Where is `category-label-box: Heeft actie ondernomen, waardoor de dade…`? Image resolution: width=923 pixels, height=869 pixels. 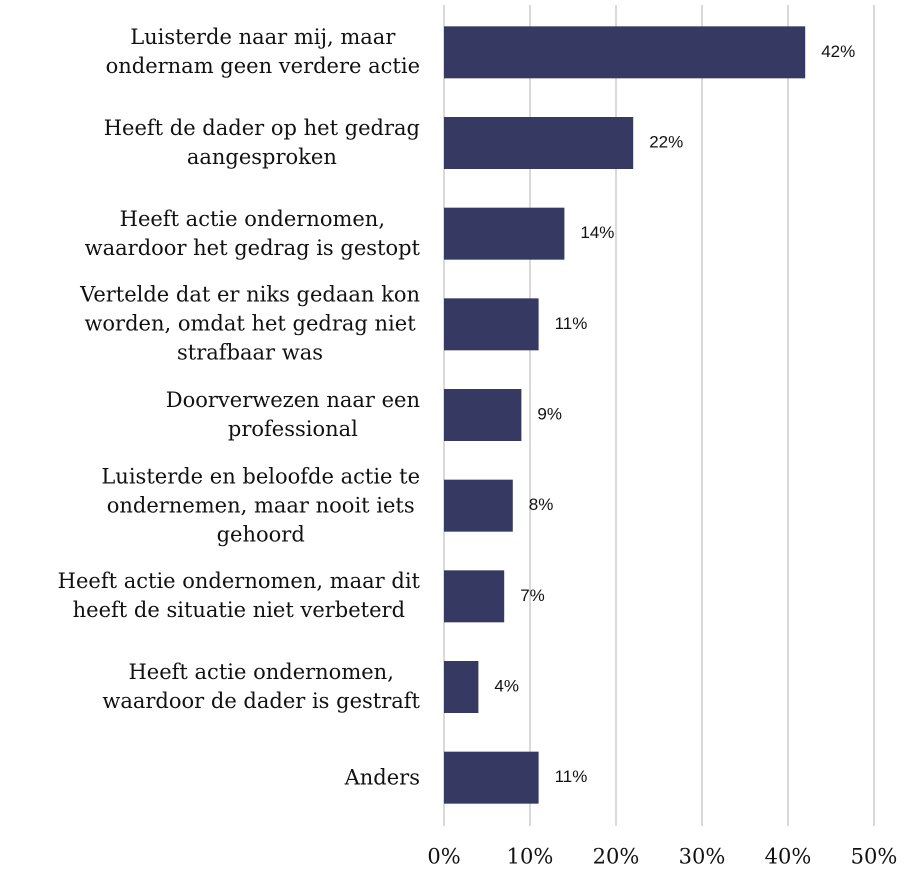
category-label-box: Heeft actie ondernomen, waardoor de dade… is located at coordinates (210, 687).